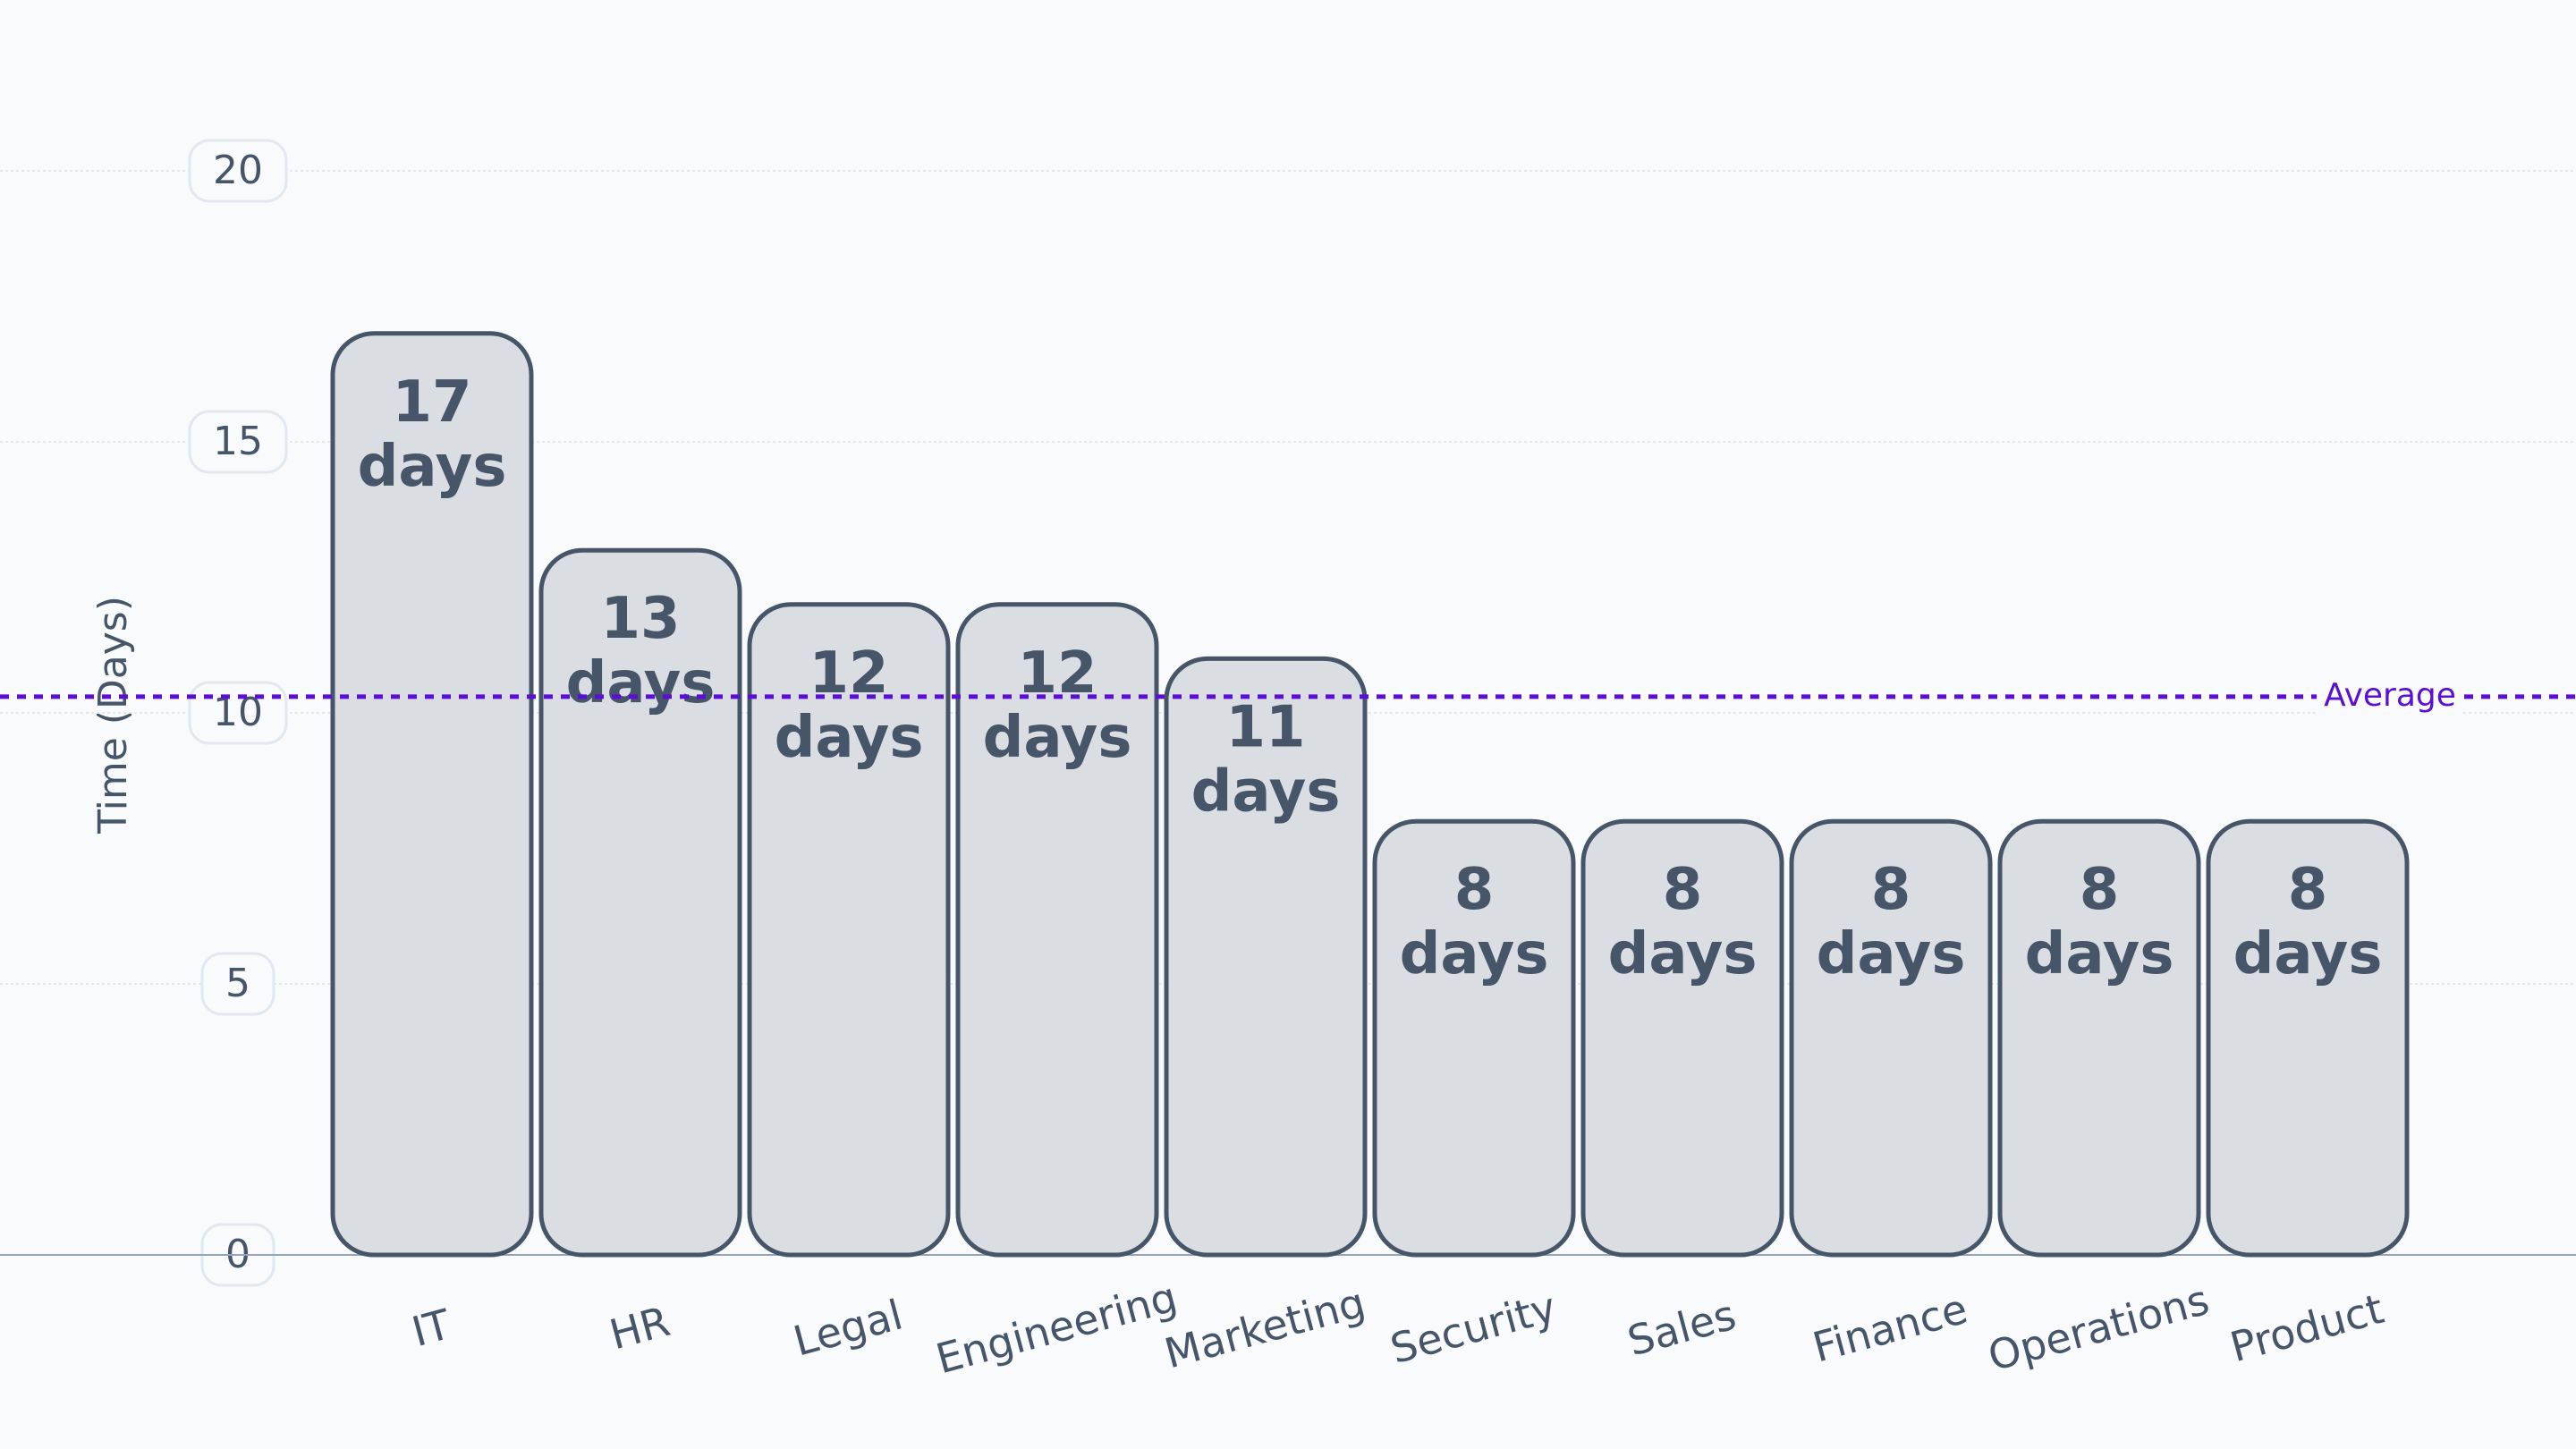 Image resolution: width=2576 pixels, height=1449 pixels. I want to click on bar-value-label: 13 days, so click(641, 651).